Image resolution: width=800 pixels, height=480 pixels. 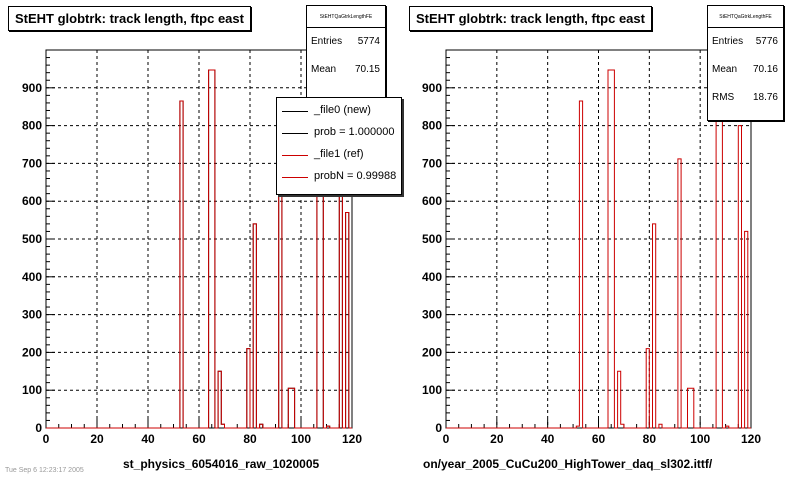 What do you see at coordinates (766, 41) in the screenshot?
I see `stats-entries-value: 5776` at bounding box center [766, 41].